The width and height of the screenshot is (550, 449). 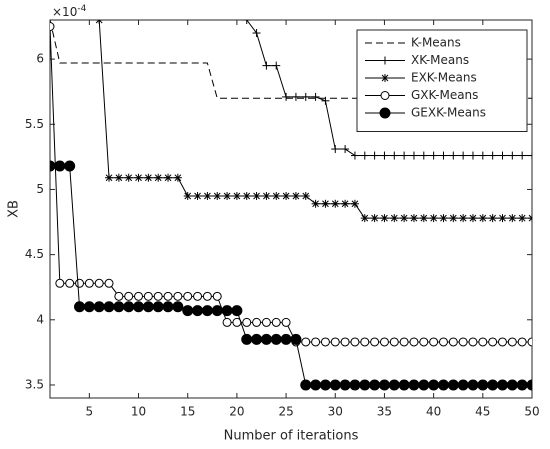 I want to click on y-tick-label: 6, so click(x=40, y=59).